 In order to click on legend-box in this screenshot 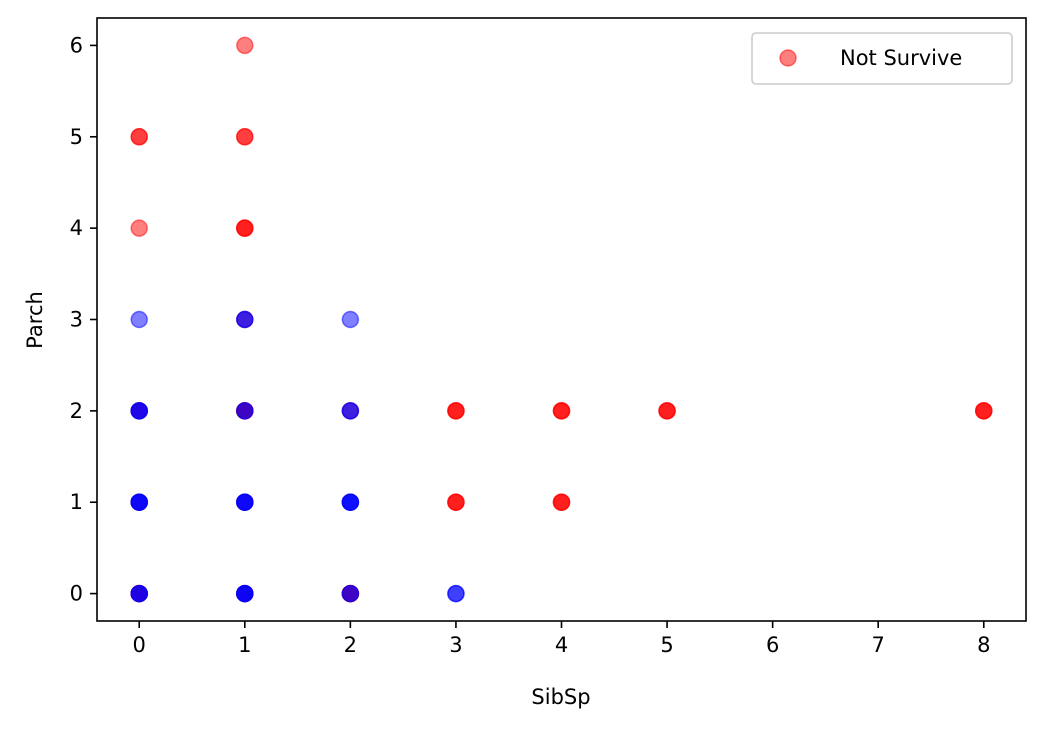, I will do `click(882, 58)`.